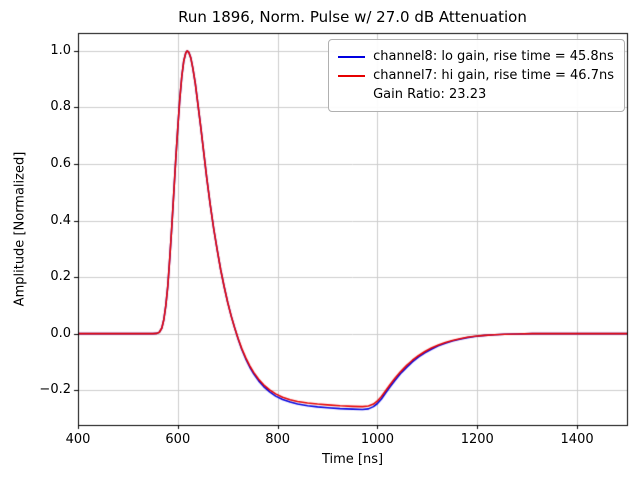 This screenshot has width=640, height=480. I want to click on legend-label-channel7: channel7: hi gain, rise time = 46.7ns, so click(493, 75).